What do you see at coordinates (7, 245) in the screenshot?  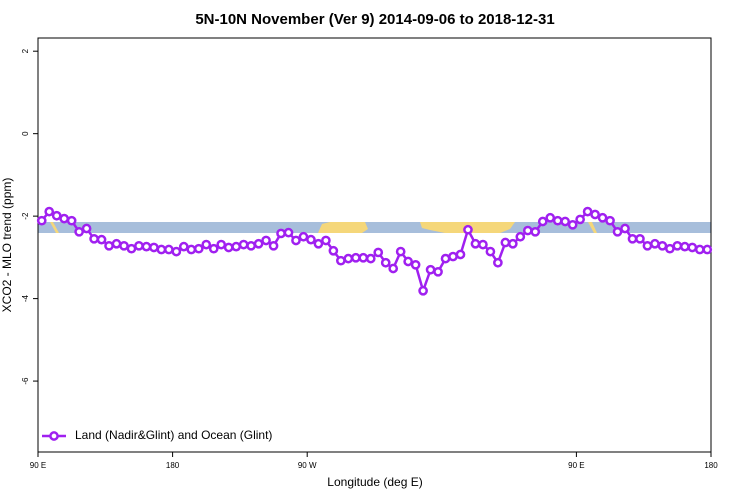 I see `y-axis-label: XCO2 - MLO trend (ppm)` at bounding box center [7, 245].